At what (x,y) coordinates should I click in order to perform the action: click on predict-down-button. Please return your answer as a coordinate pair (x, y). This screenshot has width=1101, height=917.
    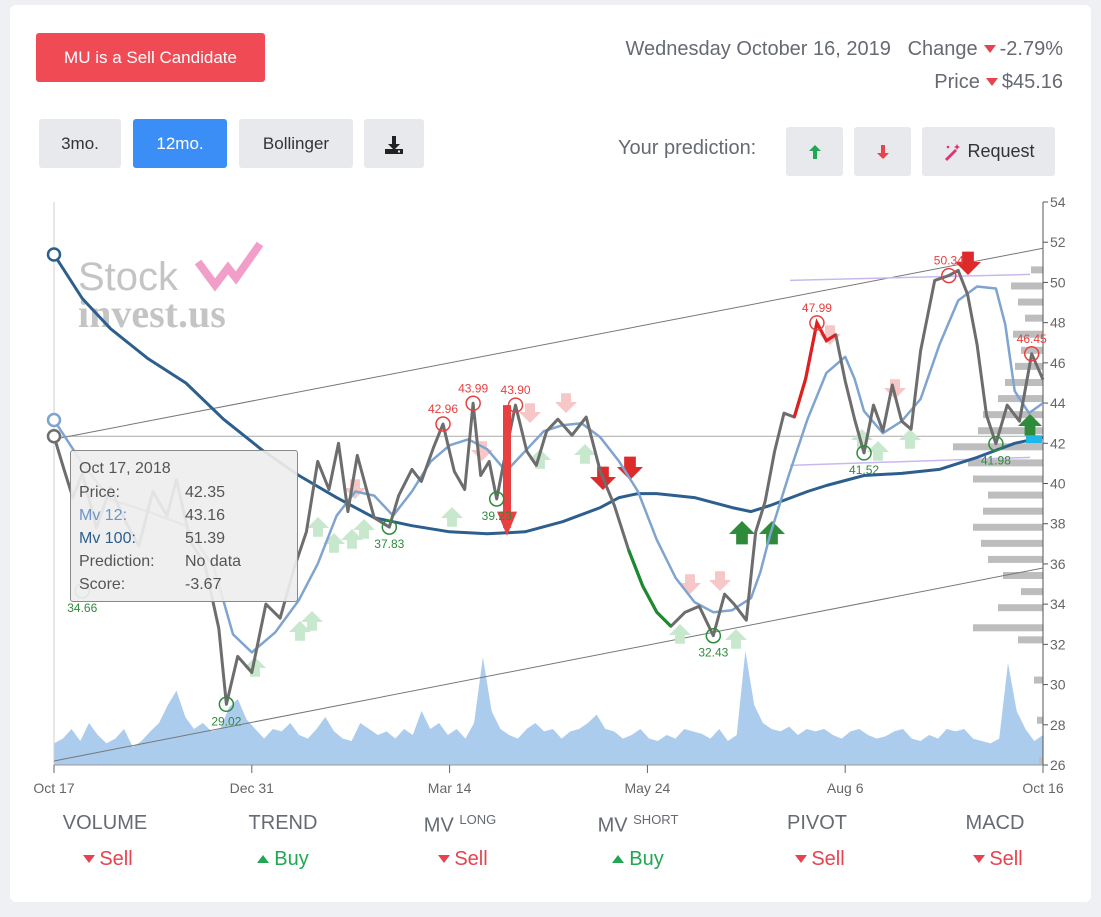
    Looking at the image, I should click on (882, 151).